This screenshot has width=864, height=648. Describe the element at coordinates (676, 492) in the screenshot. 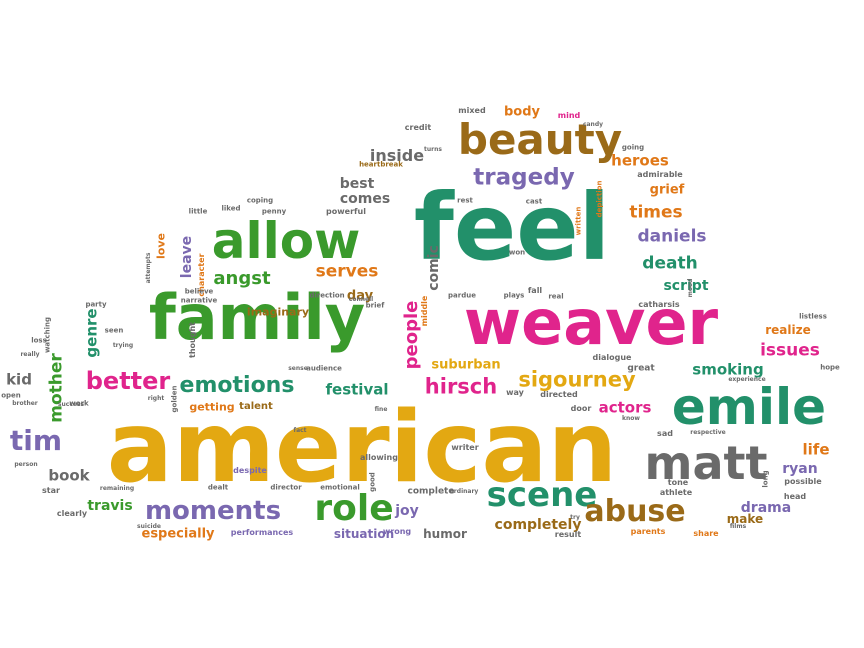

I see `cloud-word-athlete: athlete` at that location.